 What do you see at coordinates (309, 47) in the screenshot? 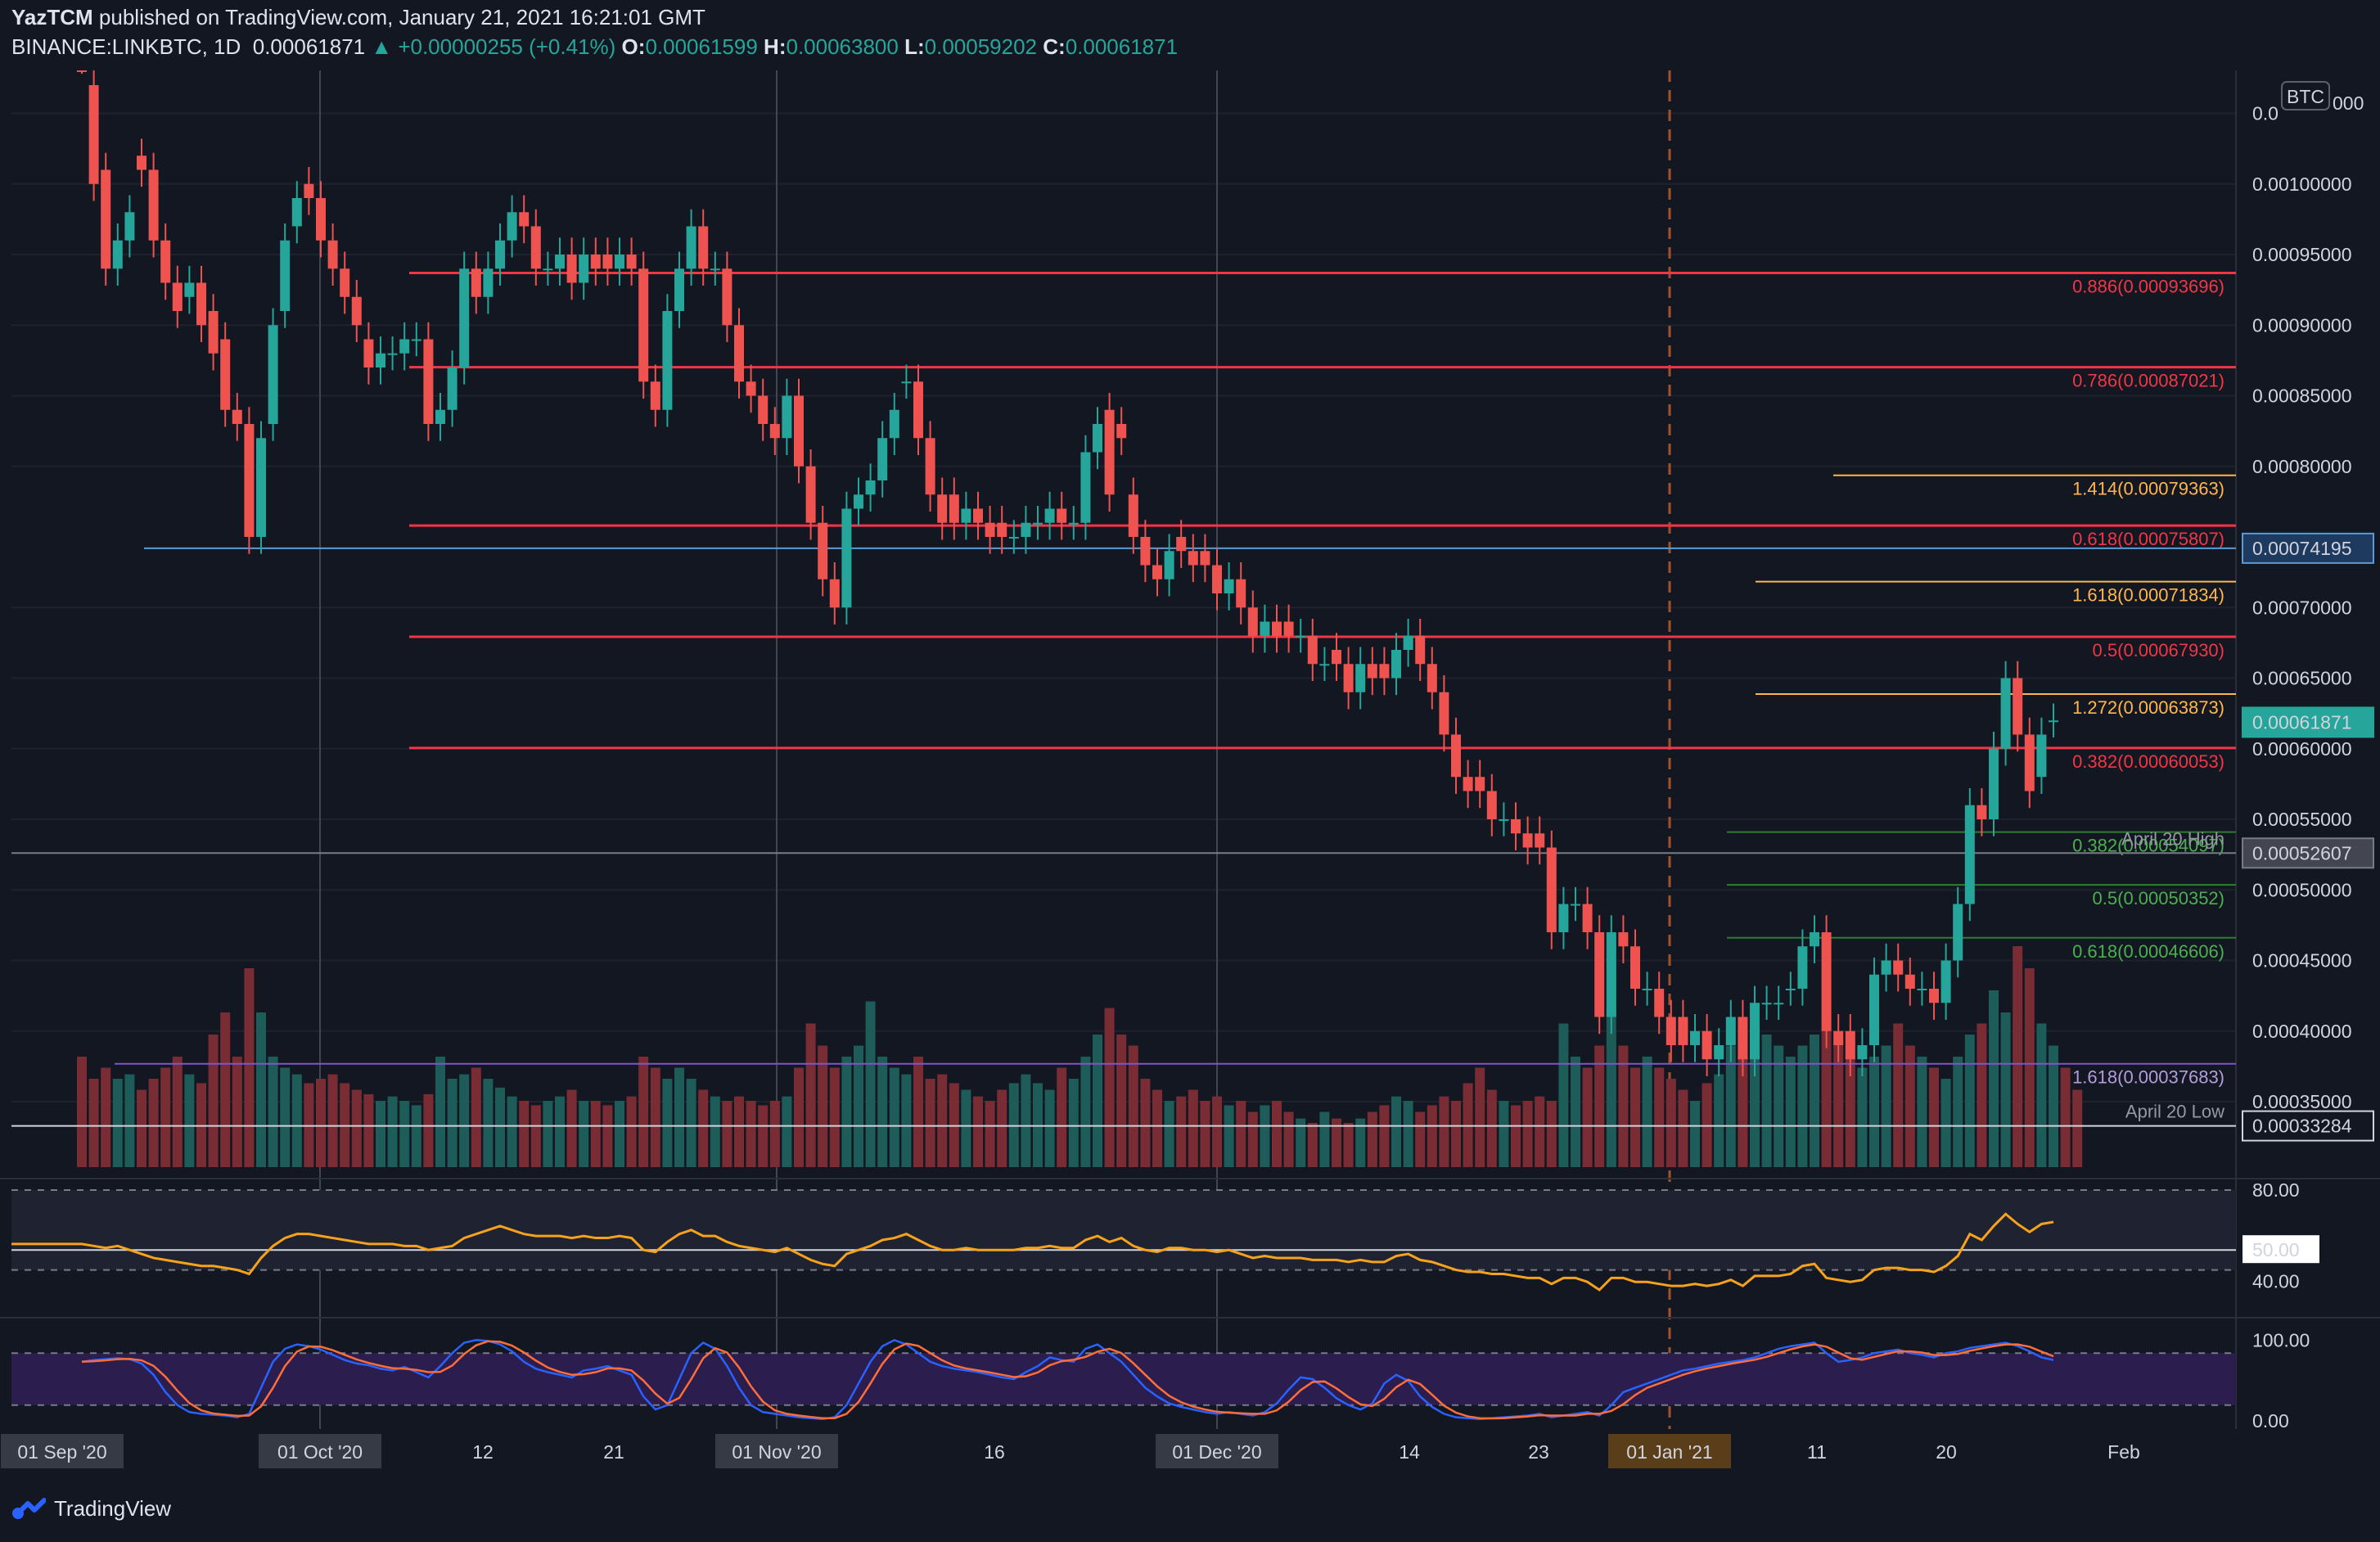
I see `last-price: 0.00061871` at bounding box center [309, 47].